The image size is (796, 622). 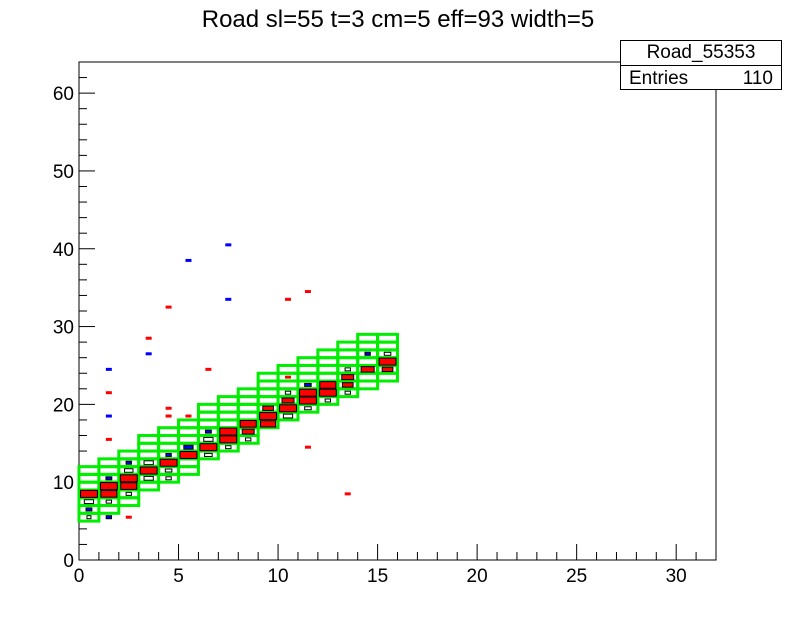 What do you see at coordinates (63, 94) in the screenshot?
I see `y-tick-label: 60` at bounding box center [63, 94].